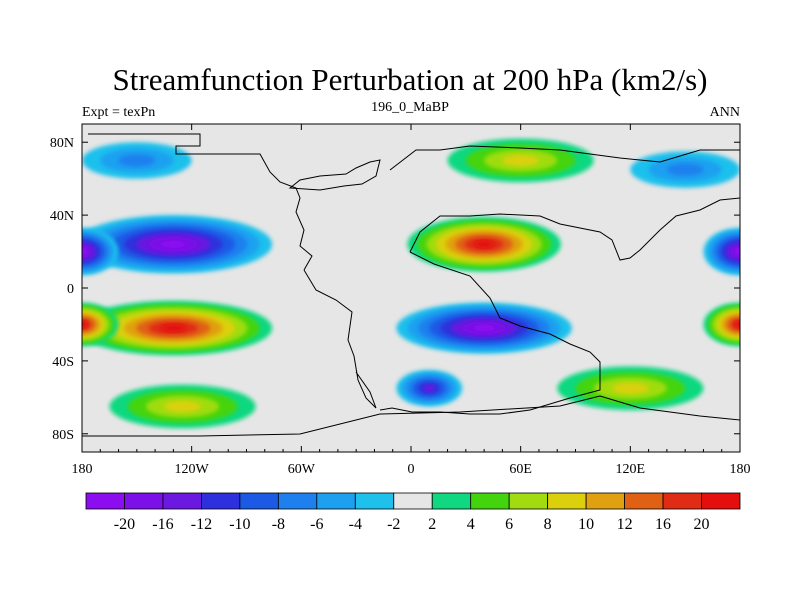 The height and width of the screenshot is (605, 800). What do you see at coordinates (62, 216) in the screenshot?
I see `y-tick-label: 40N` at bounding box center [62, 216].